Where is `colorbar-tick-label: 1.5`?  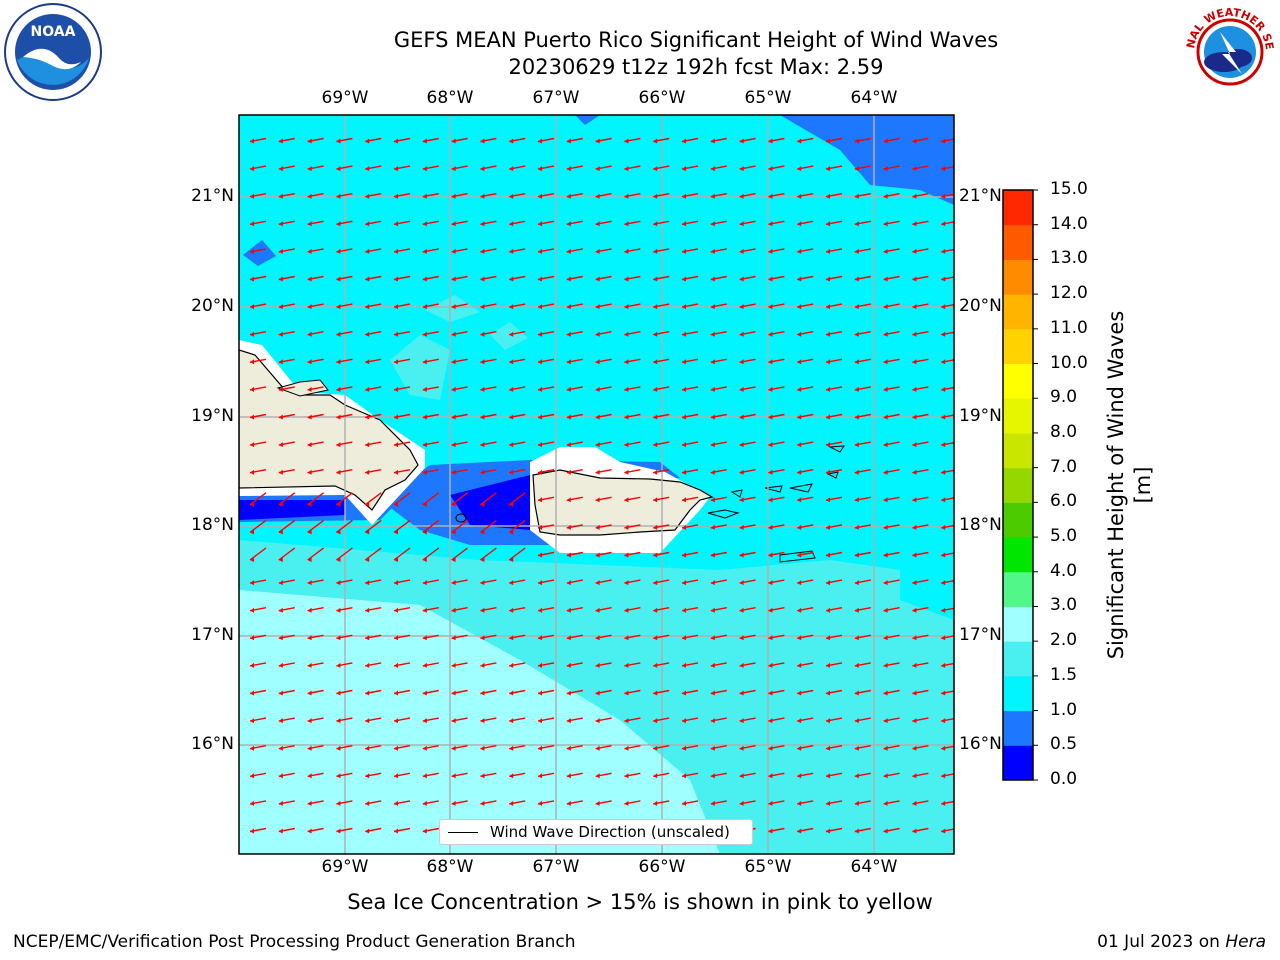
colorbar-tick-label: 1.5 is located at coordinates (1064, 674).